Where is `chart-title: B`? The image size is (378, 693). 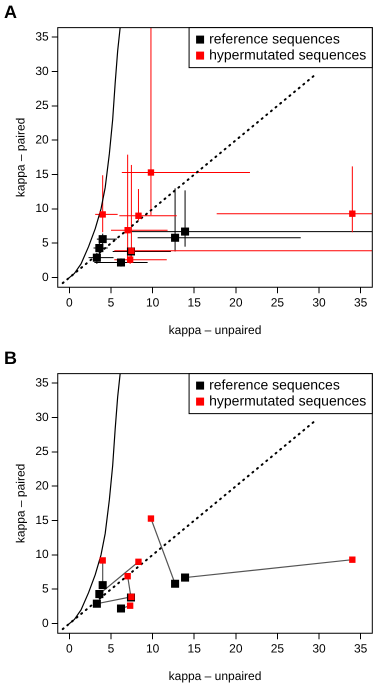 chart-title: B is located at coordinates (10, 358).